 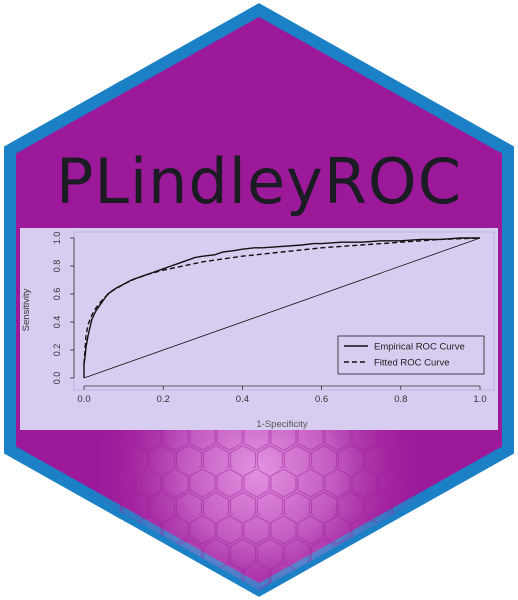 What do you see at coordinates (412, 363) in the screenshot?
I see `legend-label-fitted: Fitted ROC Curve` at bounding box center [412, 363].